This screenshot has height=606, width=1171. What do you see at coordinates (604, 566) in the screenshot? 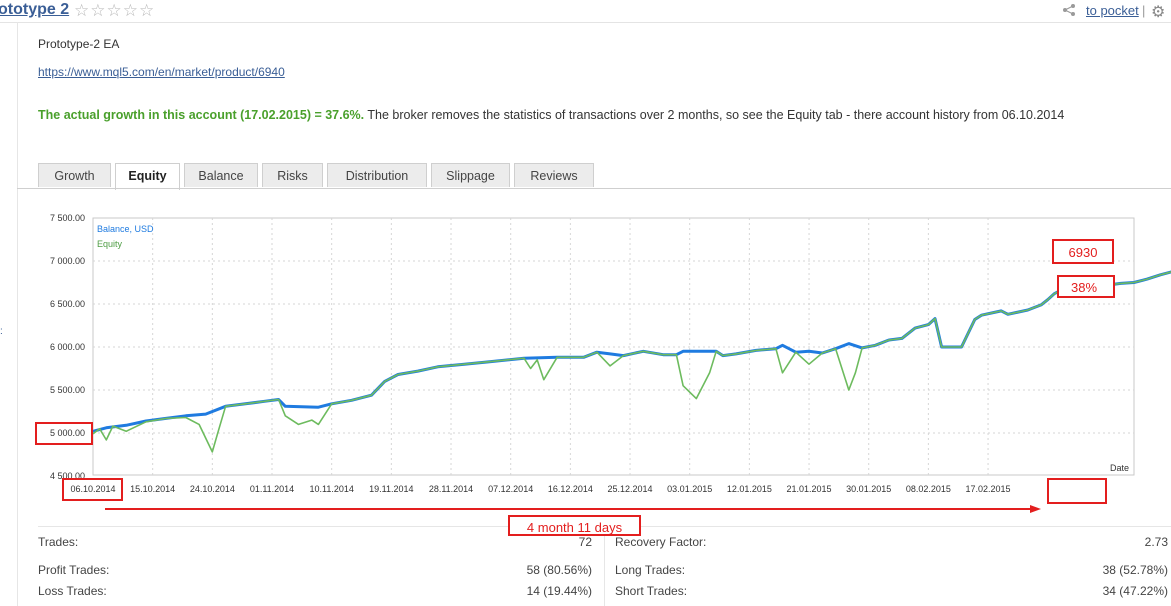
I see `stats-divider` at bounding box center [604, 566].